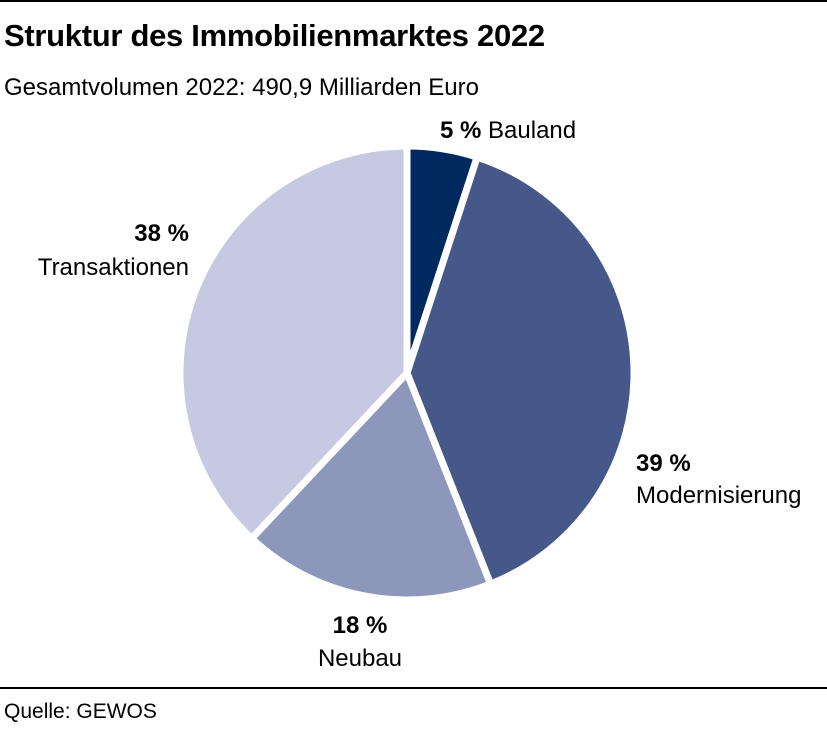  What do you see at coordinates (274, 35) in the screenshot?
I see `chart-title: Struktur des Immobilienmarktes 2022` at bounding box center [274, 35].